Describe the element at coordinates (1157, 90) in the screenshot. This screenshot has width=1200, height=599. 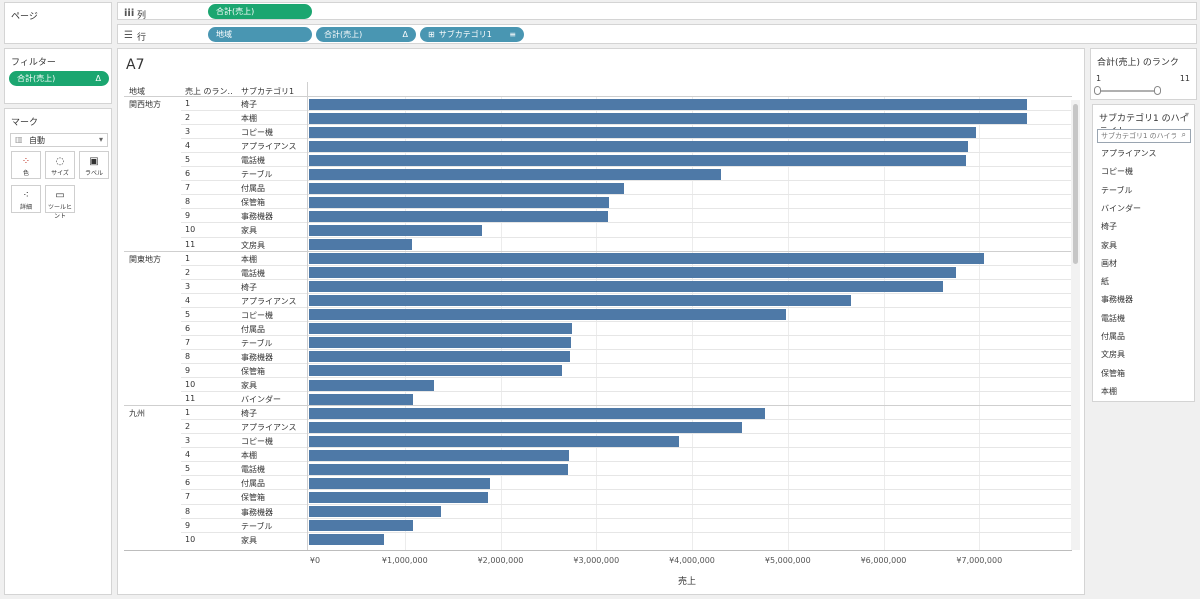
I see `rank-slider-max-handle` at that location.